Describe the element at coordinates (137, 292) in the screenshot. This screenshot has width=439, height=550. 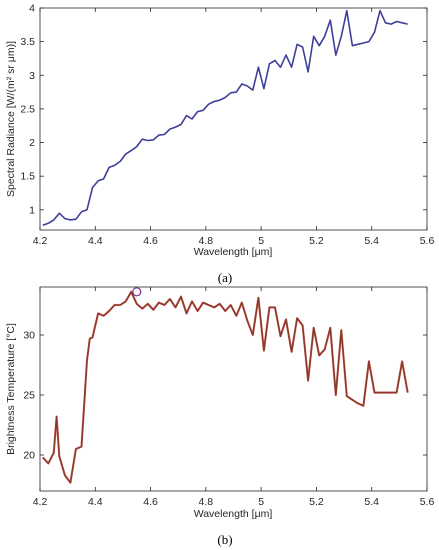
I see `max-marker` at that location.